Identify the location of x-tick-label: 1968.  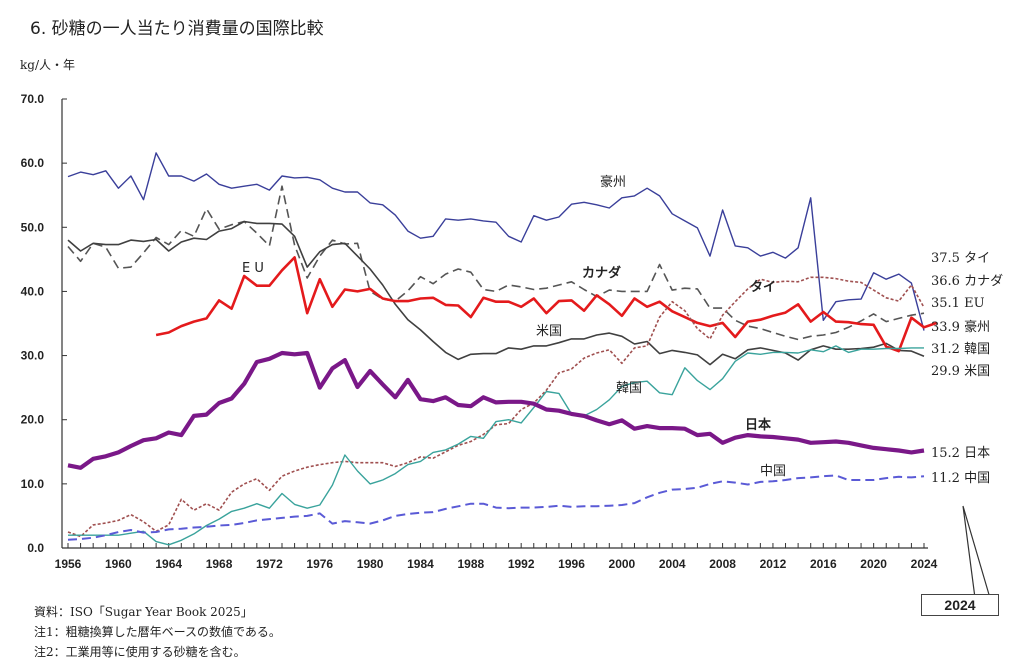
(219, 564).